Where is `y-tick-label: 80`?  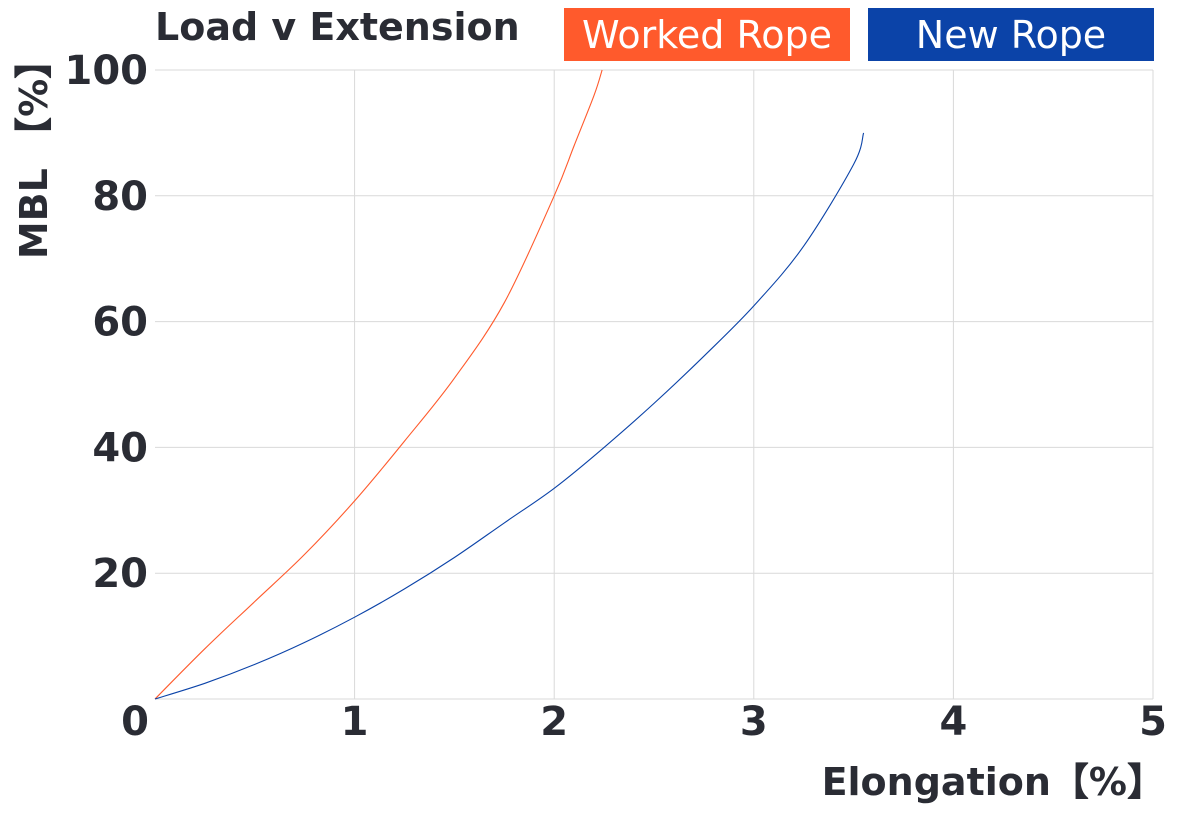
y-tick-label: 80 is located at coordinates (120, 197).